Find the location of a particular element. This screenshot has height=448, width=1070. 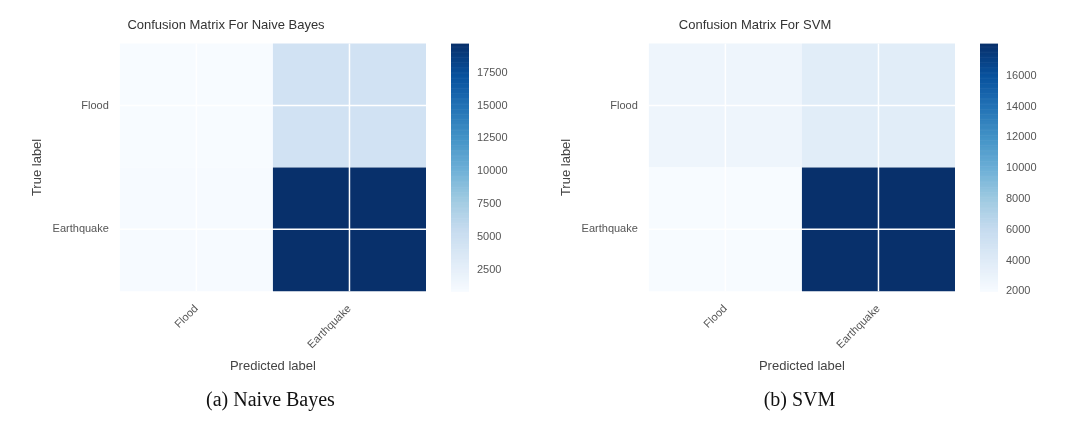

color-bar-label: 2500 is located at coordinates (488, 269).